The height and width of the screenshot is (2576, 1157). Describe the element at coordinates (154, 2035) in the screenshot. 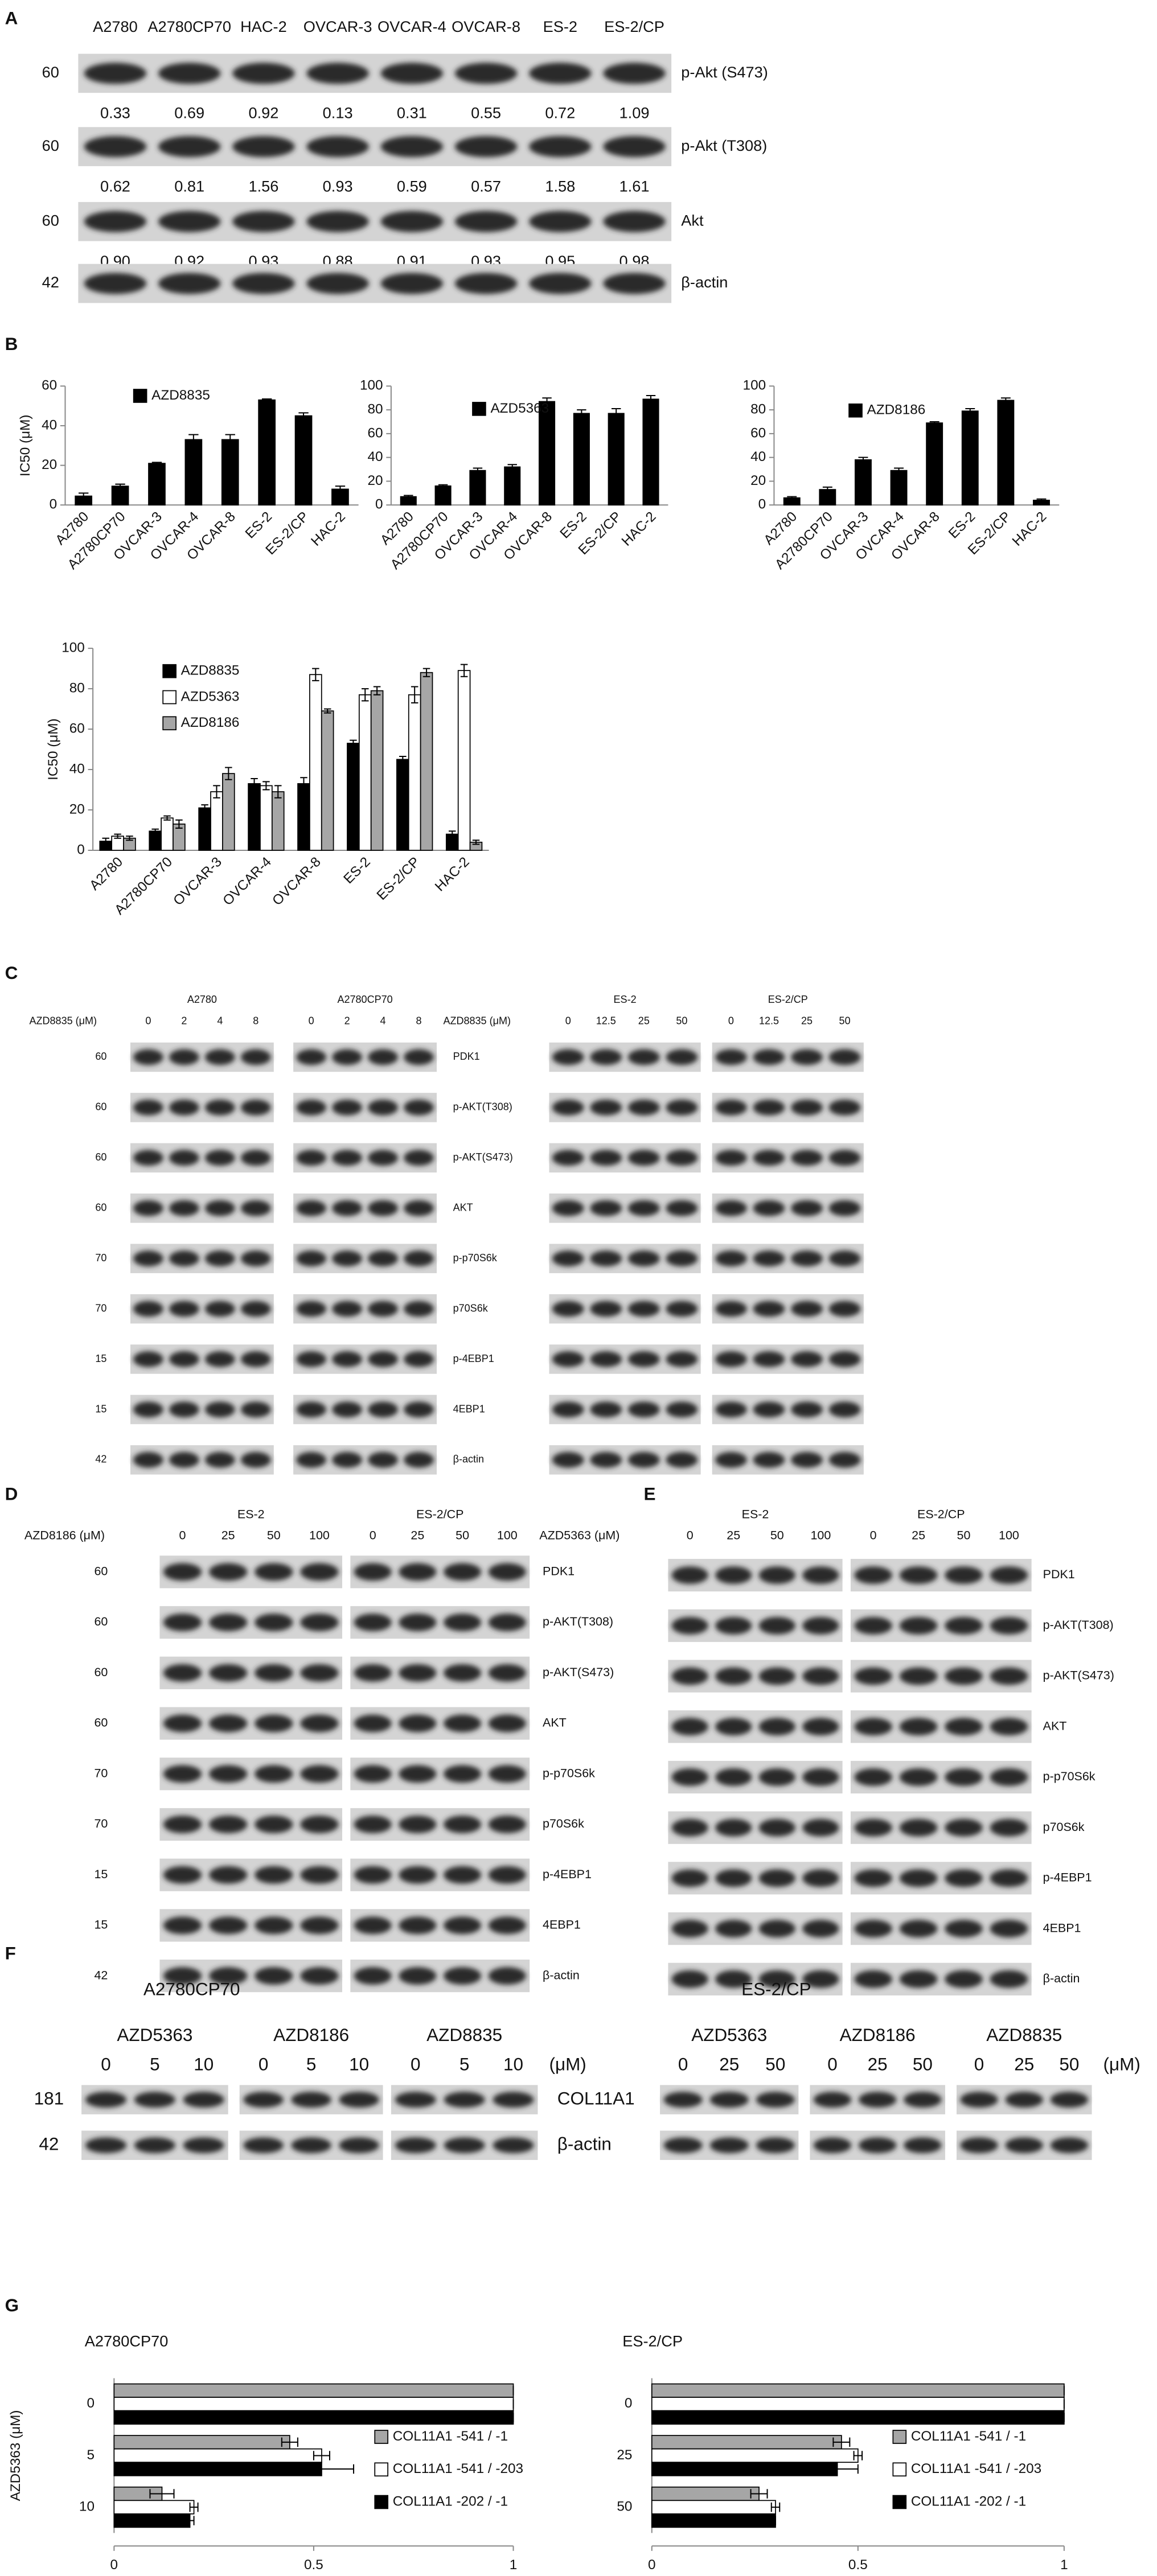

I see `drug-label: AZD5363` at that location.